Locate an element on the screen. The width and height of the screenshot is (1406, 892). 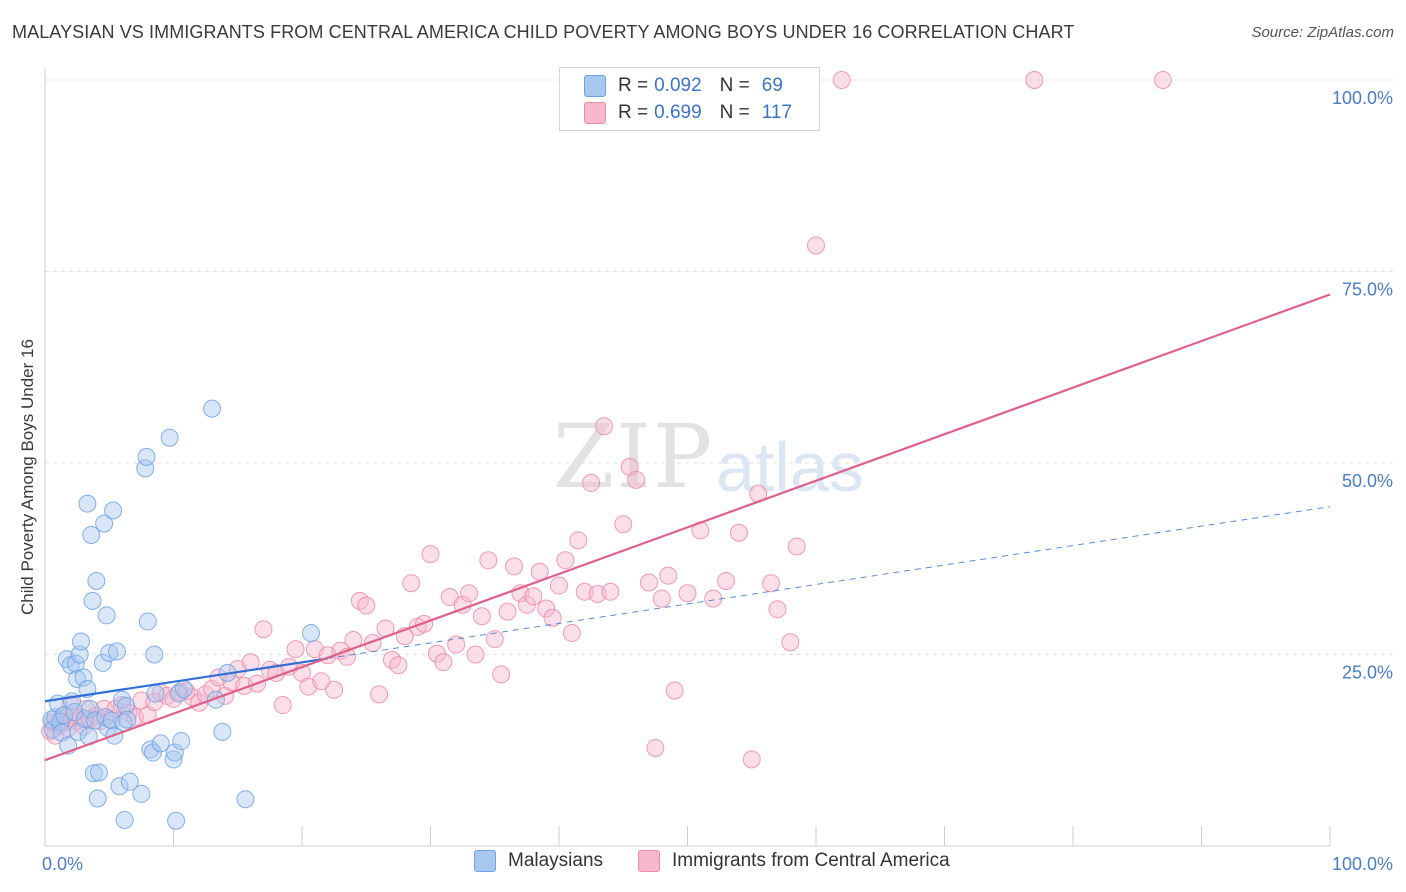
swatch-malaysians is located at coordinates (595, 86).